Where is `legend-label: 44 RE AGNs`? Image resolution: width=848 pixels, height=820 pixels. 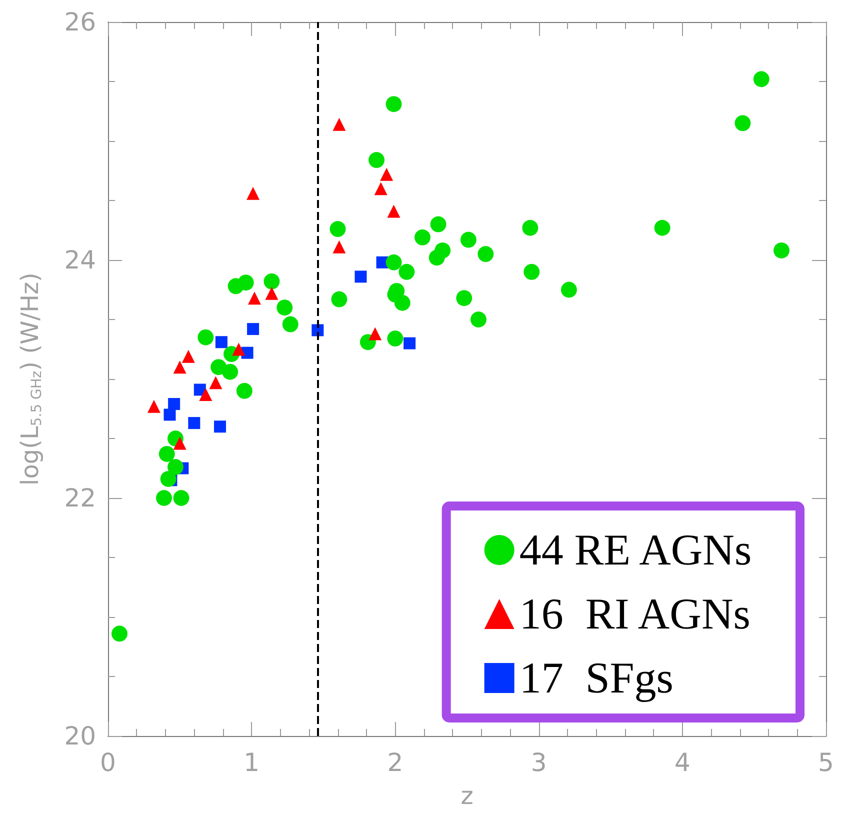
legend-label: 44 RE AGNs is located at coordinates (635, 550).